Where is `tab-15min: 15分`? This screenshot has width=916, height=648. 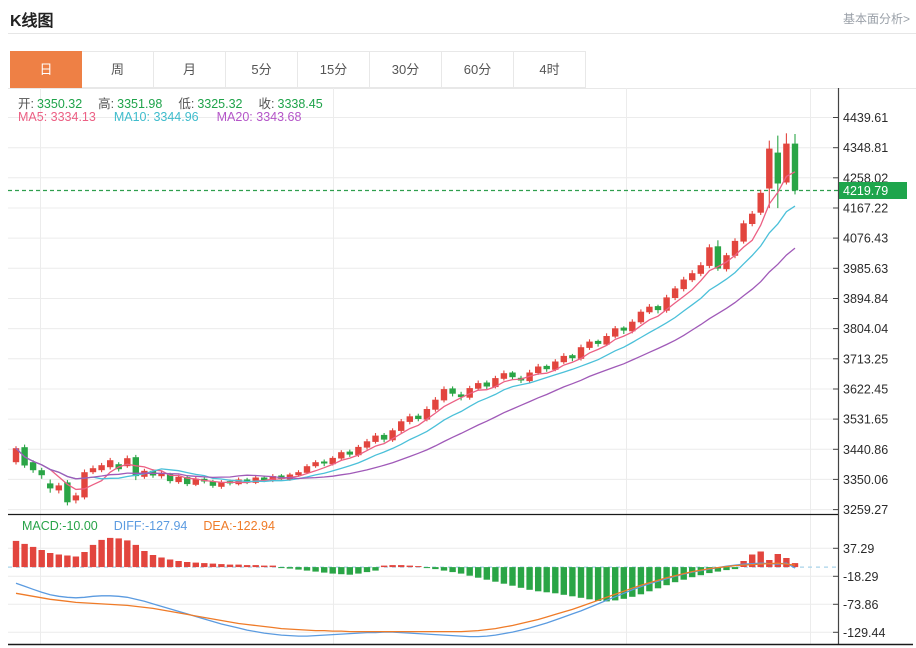 tab-15min: 15分 is located at coordinates (334, 69).